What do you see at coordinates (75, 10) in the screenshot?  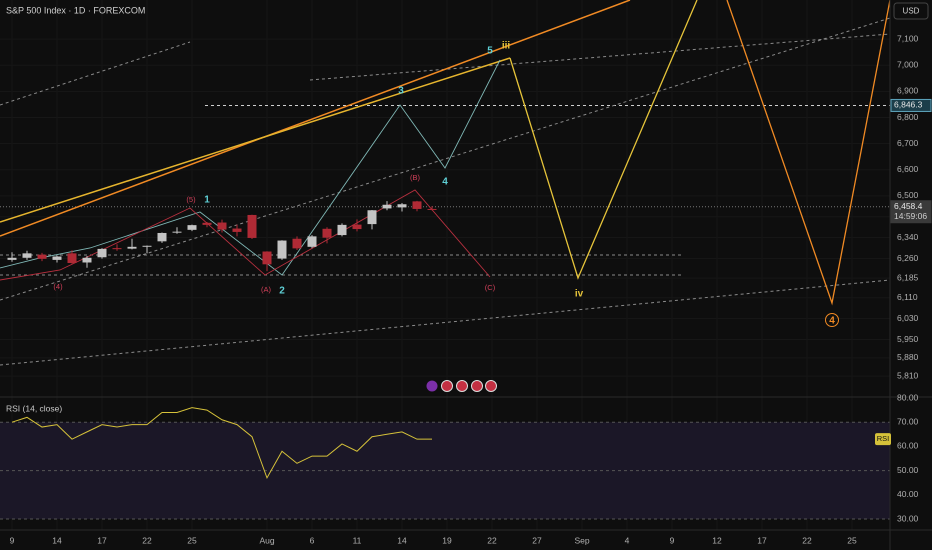 I see `chart-title: S&P 500 Index · 1D · FOREXCOM` at bounding box center [75, 10].